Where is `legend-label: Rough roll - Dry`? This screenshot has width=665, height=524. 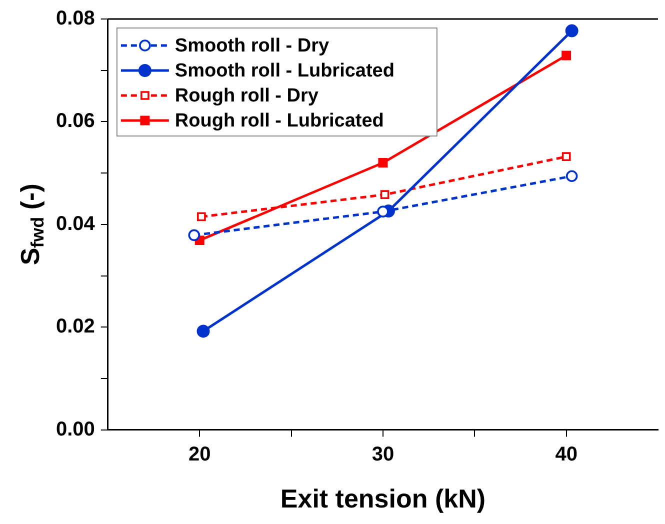 legend-label: Rough roll - Dry is located at coordinates (246, 96).